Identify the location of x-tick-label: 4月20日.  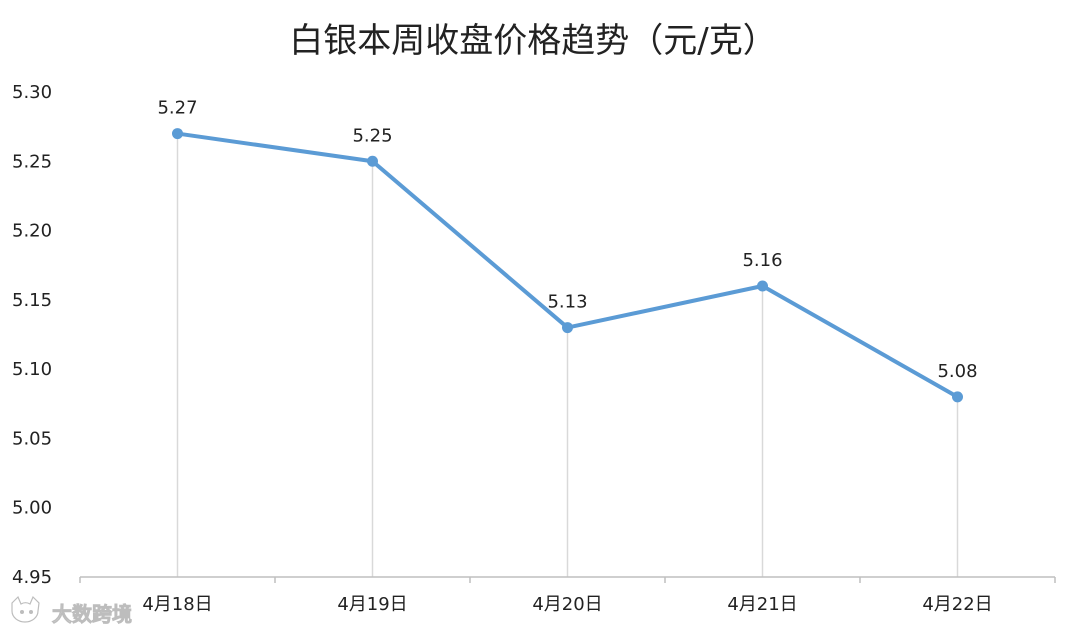
(567, 604).